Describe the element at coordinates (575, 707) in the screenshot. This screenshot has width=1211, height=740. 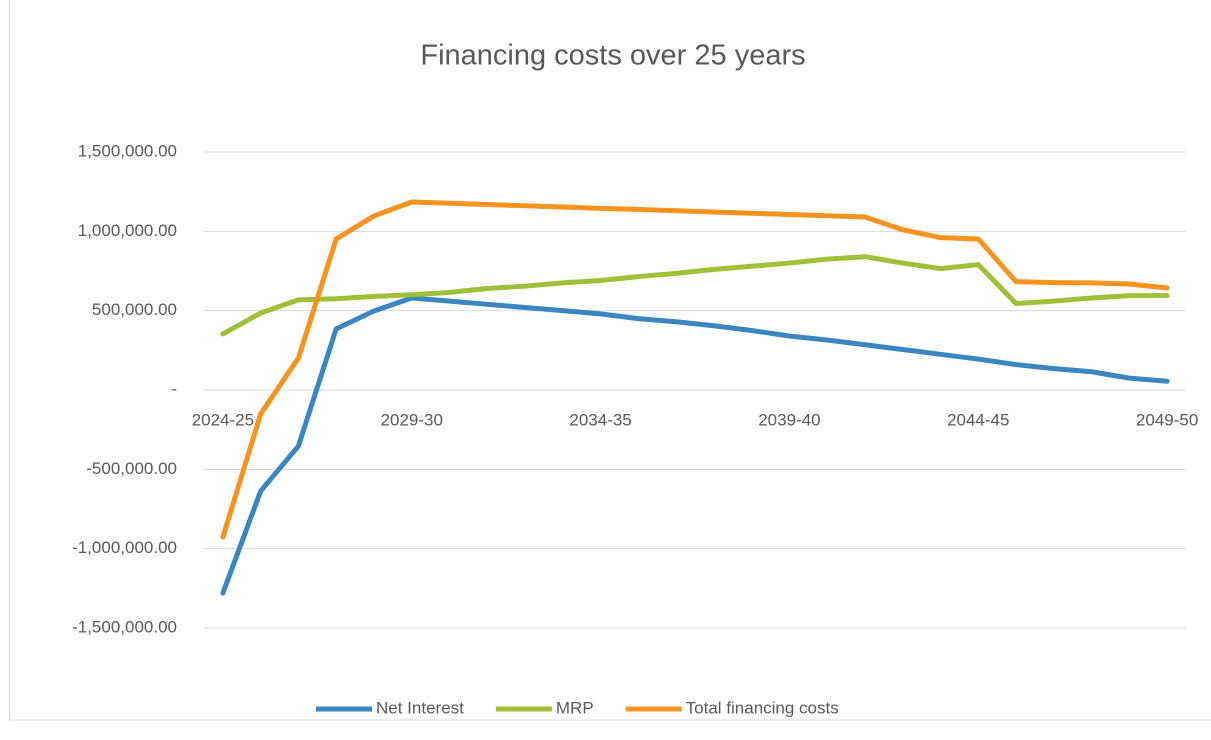
I see `legend-label: MRP` at that location.